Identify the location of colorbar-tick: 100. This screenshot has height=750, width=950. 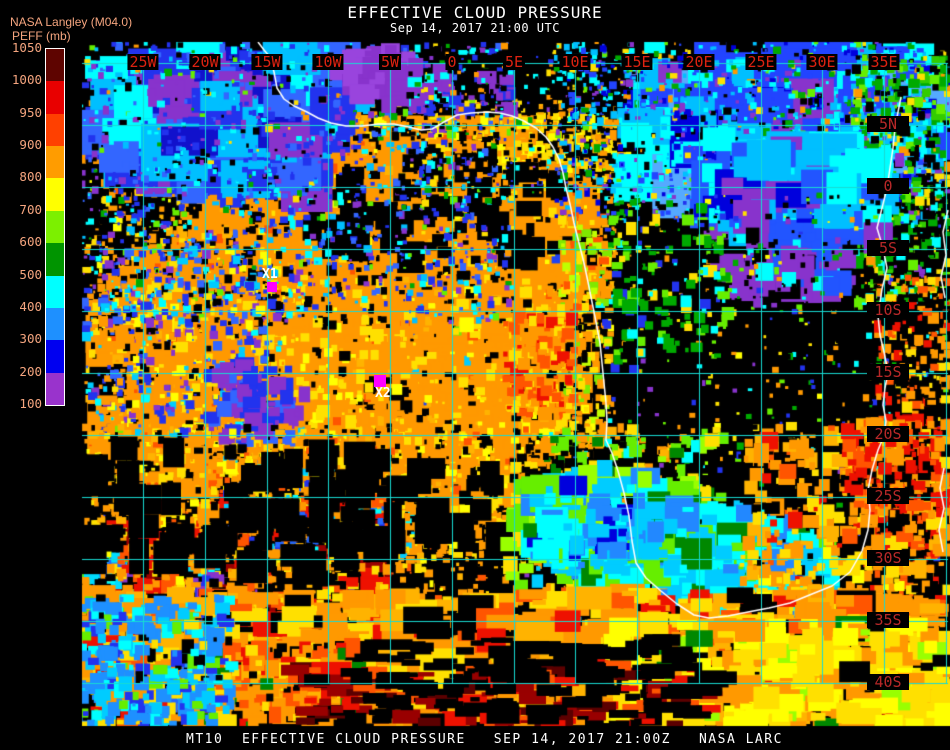
(30, 403).